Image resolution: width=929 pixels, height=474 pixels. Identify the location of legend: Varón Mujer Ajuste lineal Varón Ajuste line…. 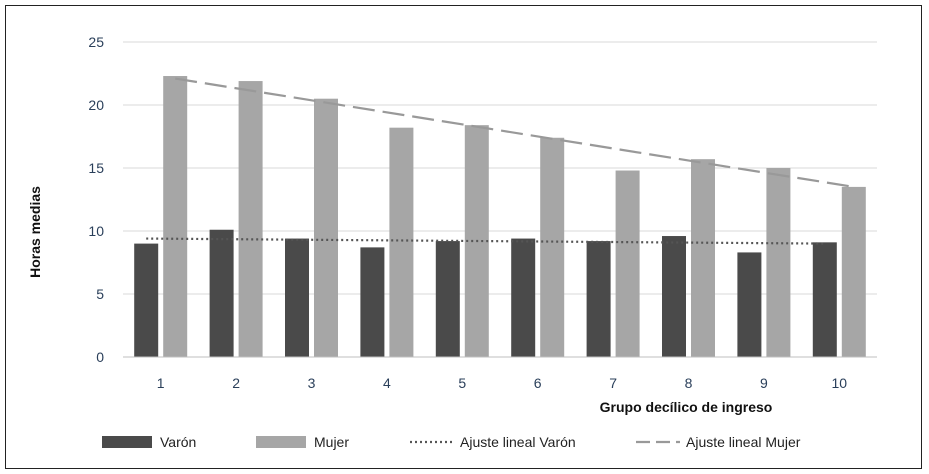
(451, 442).